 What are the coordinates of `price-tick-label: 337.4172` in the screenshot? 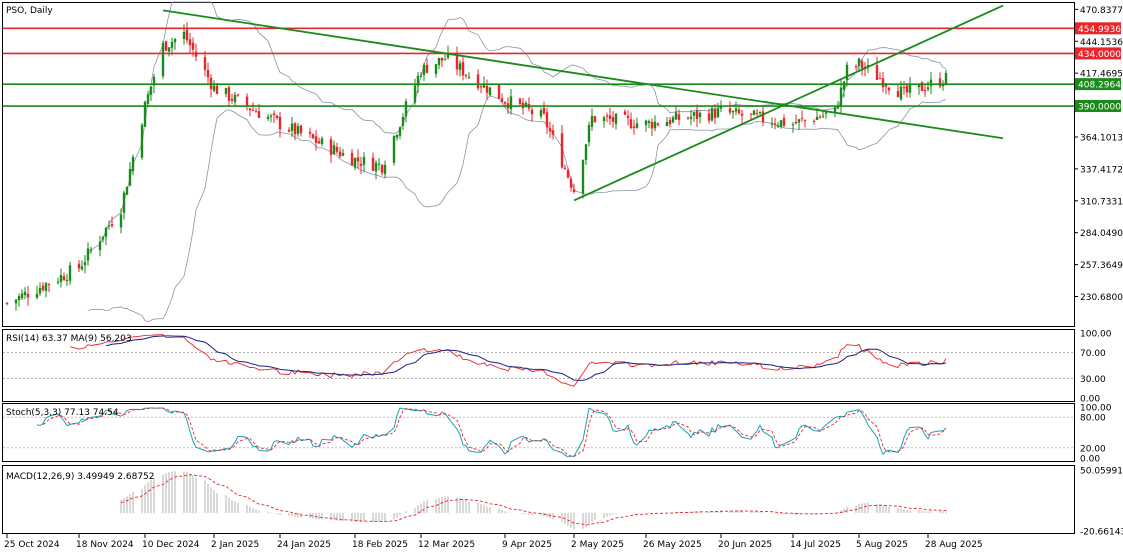 It's located at (1101, 170).